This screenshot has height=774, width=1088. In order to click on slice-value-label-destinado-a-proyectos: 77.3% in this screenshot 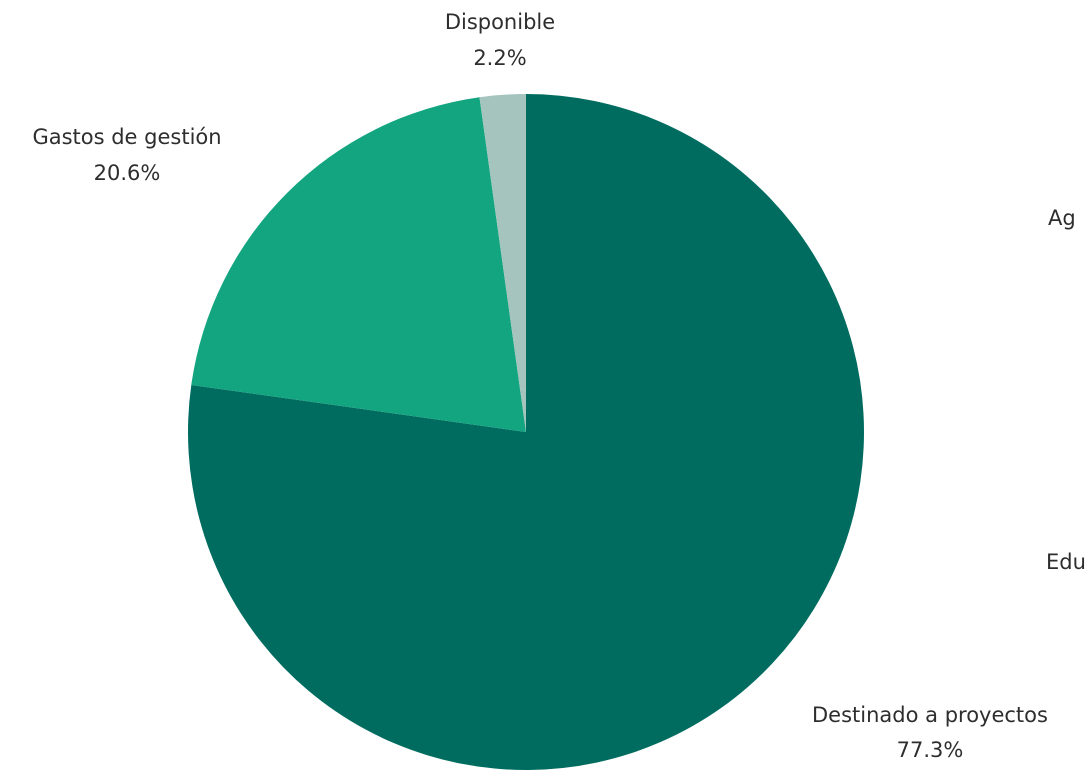, I will do `click(930, 750)`.